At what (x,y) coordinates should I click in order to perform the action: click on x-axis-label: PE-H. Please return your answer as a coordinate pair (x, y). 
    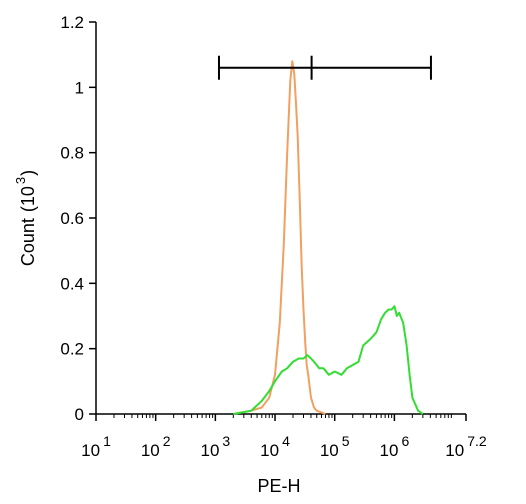
    Looking at the image, I should click on (278, 486).